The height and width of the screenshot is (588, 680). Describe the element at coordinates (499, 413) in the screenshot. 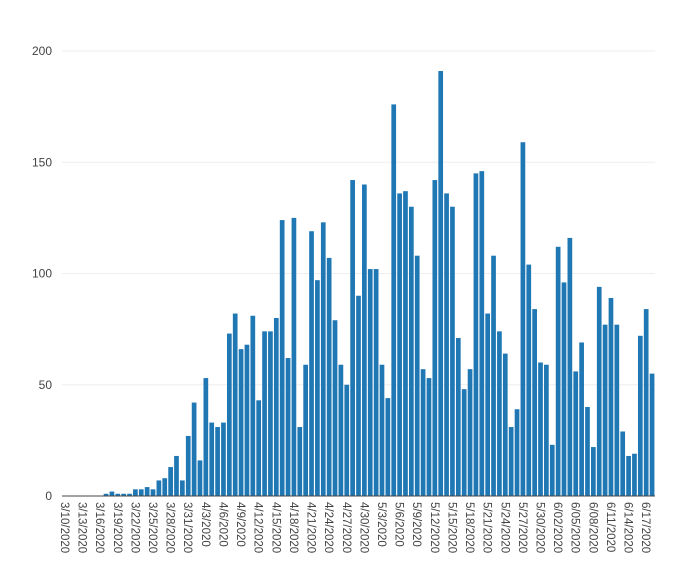

I see `bar: 5/23/2020: 74` at that location.